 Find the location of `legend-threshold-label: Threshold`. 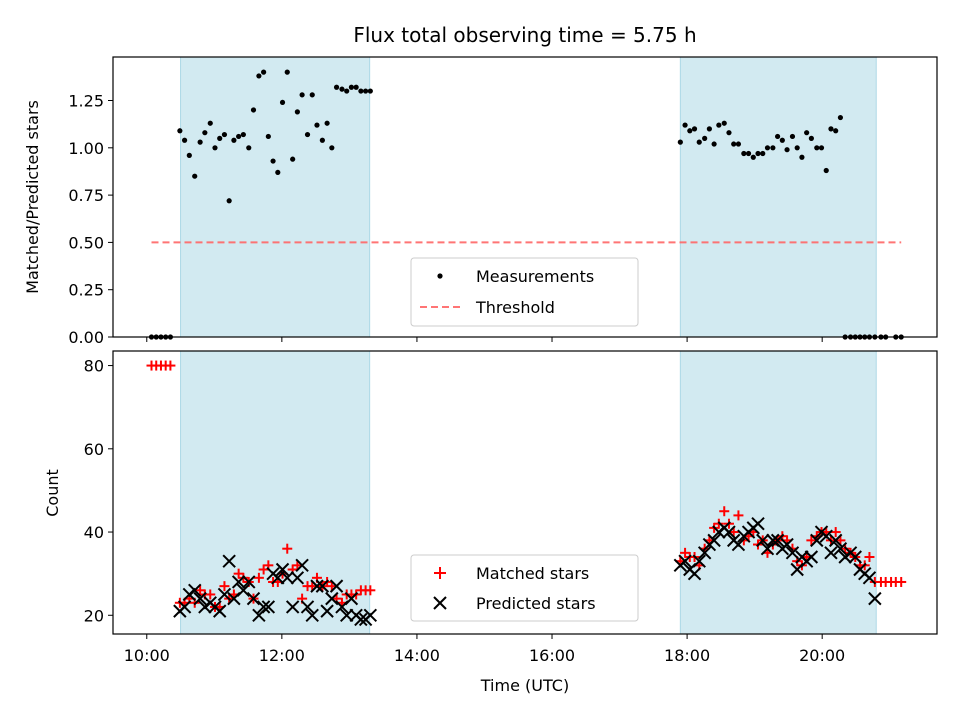

legend-threshold-label: Threshold is located at coordinates (515, 307).